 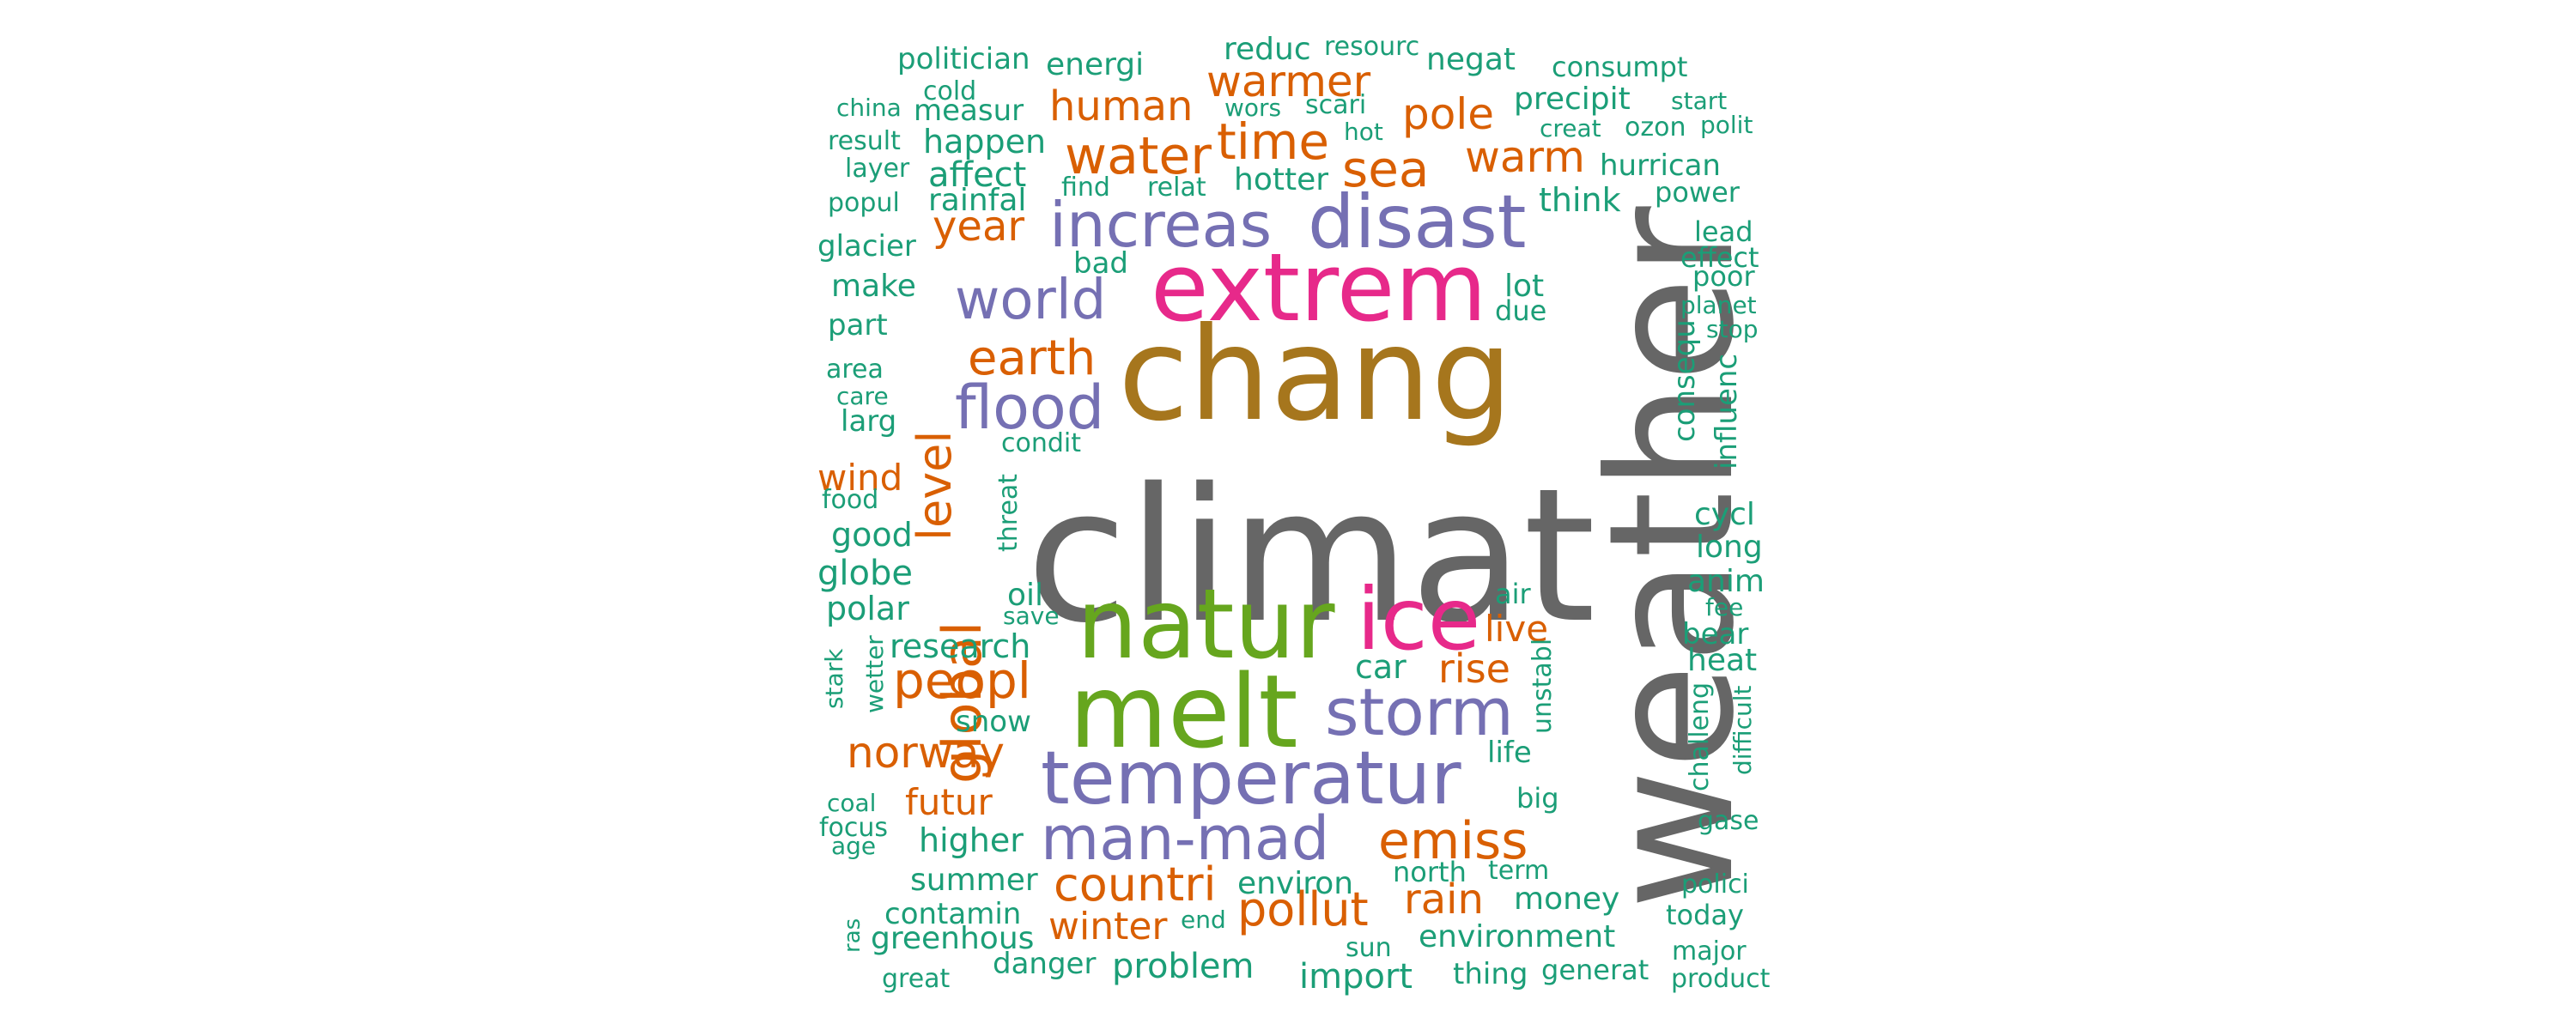 I want to click on word-wors: wors, so click(x=1253, y=108).